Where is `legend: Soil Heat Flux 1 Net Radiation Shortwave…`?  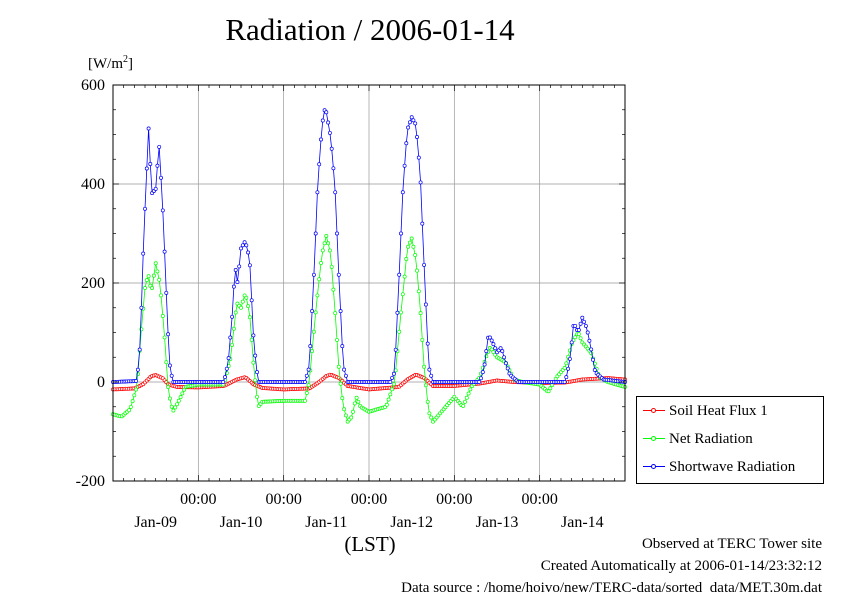 legend: Soil Heat Flux 1 Net Radiation Shortwave… is located at coordinates (730, 440).